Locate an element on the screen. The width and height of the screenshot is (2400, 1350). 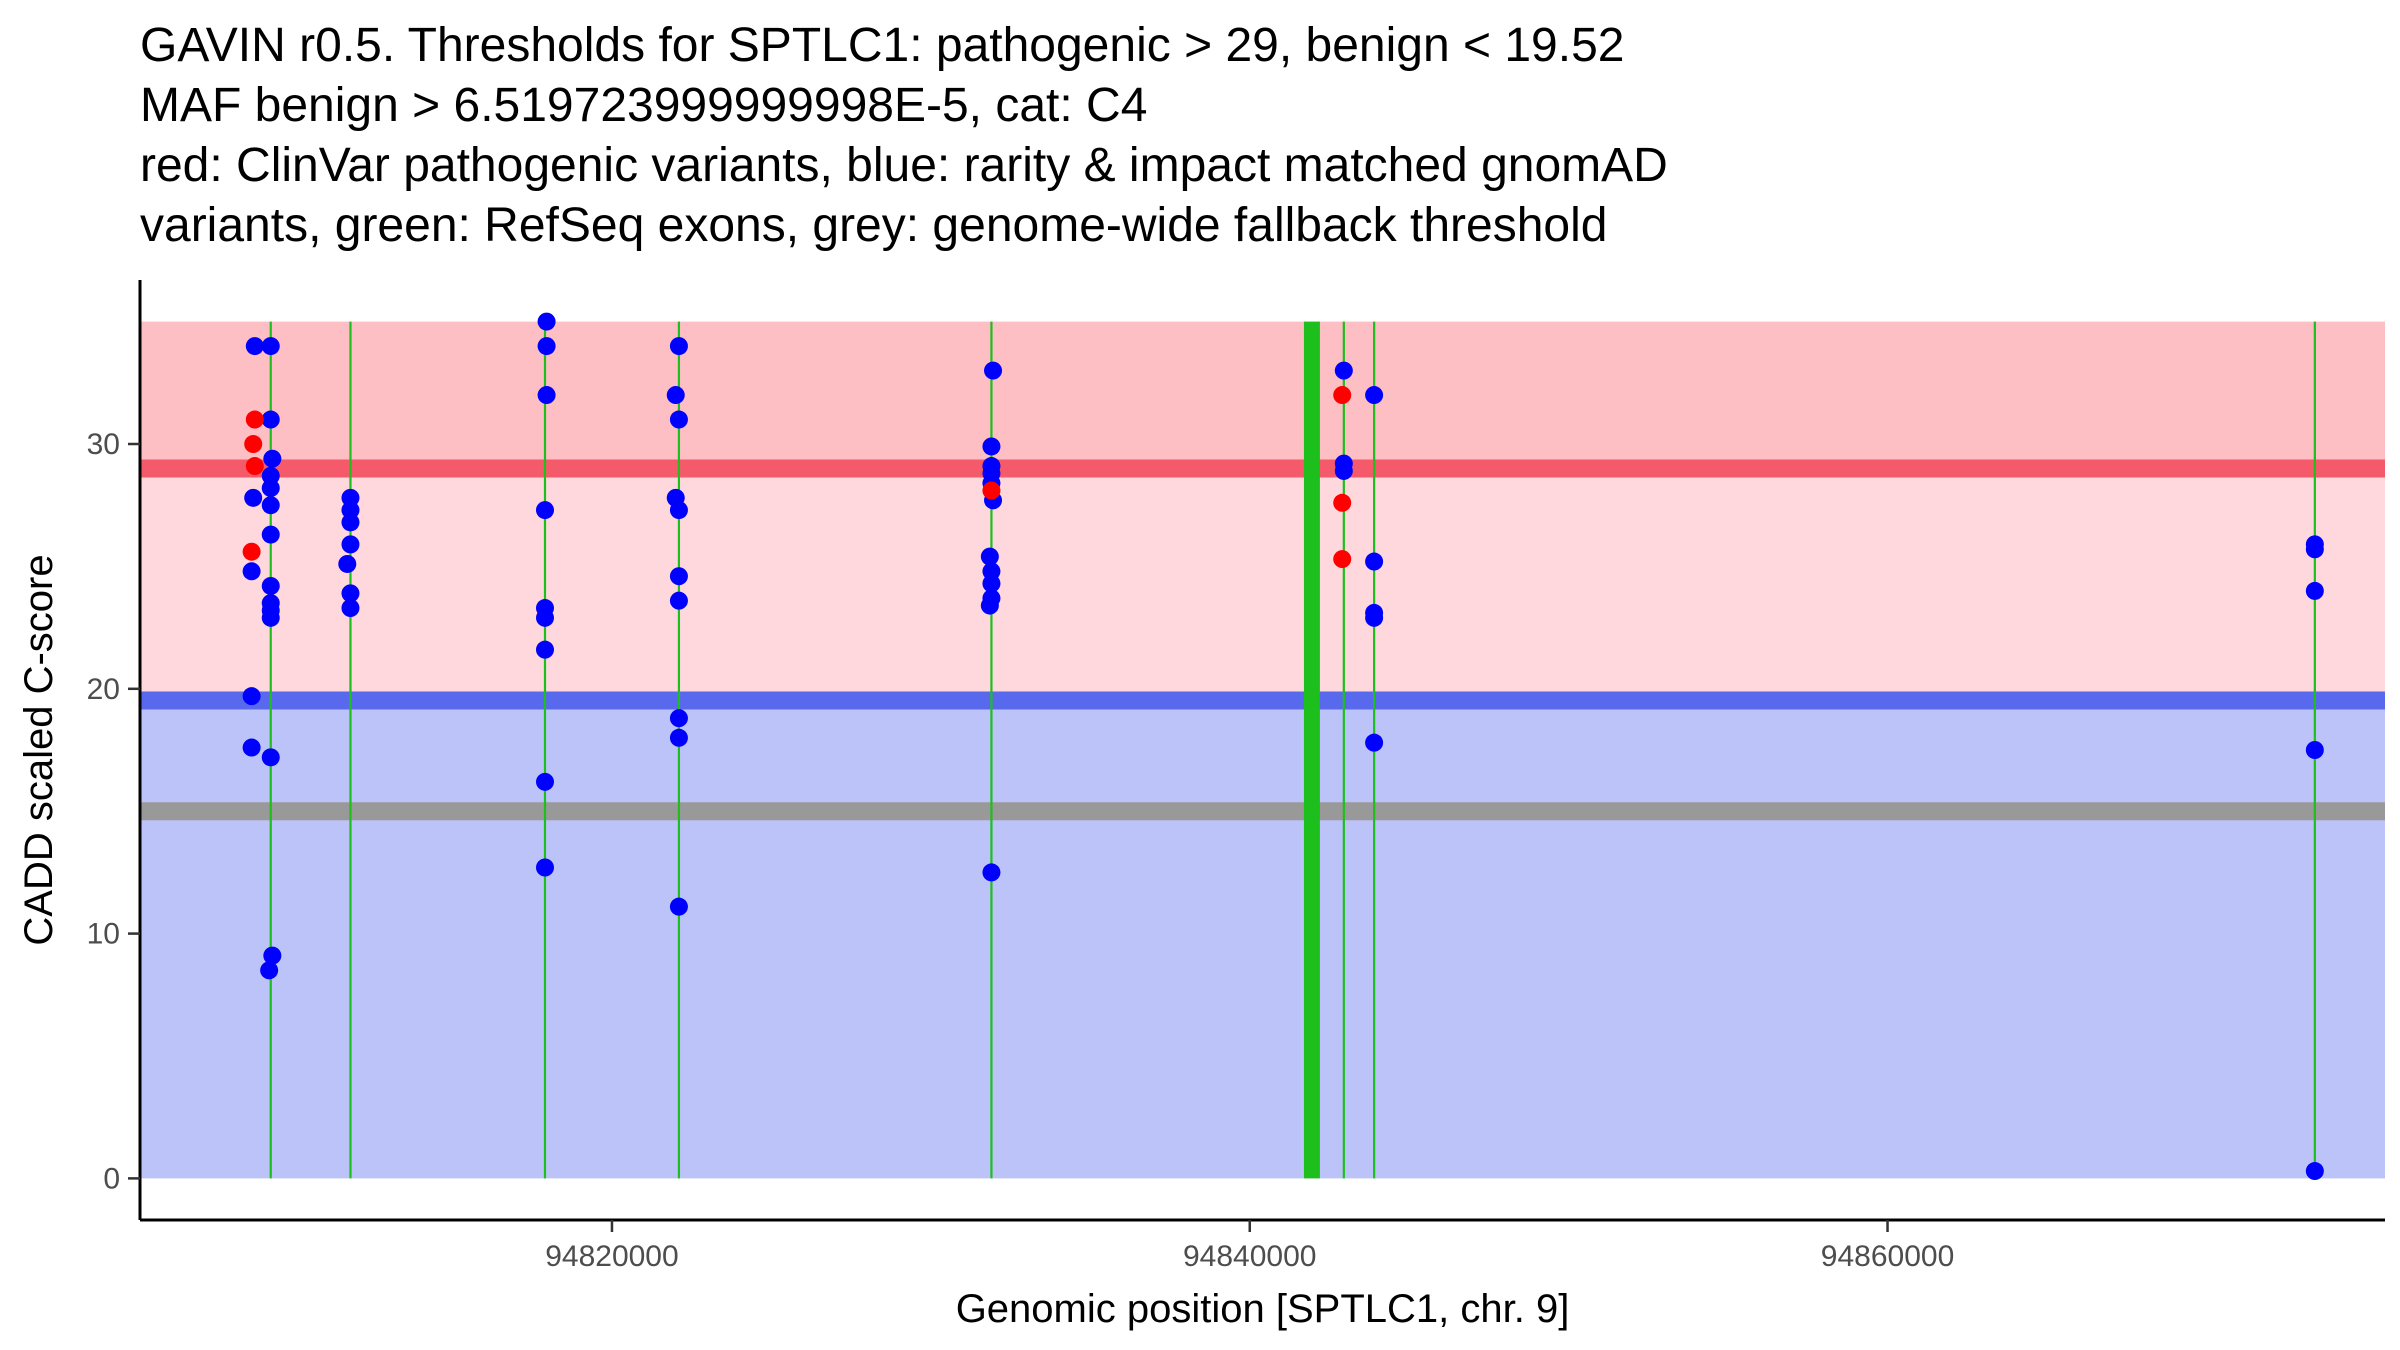
y-tick-label: 20 is located at coordinates (103, 689).